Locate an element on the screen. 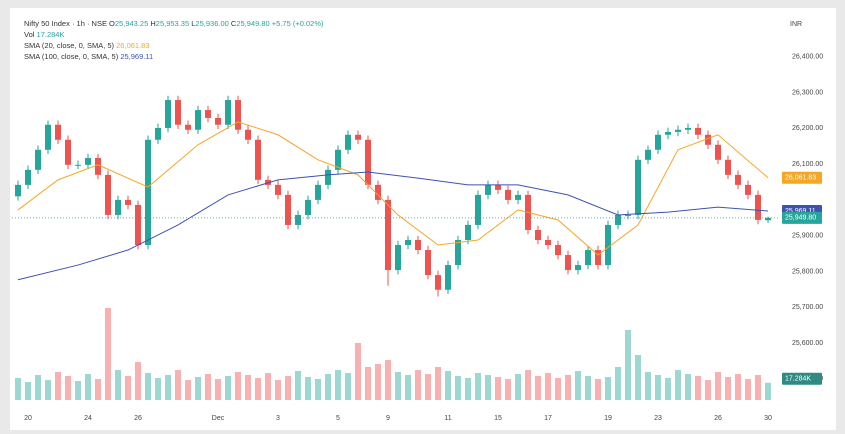  x-tick-label: 3 is located at coordinates (278, 418).